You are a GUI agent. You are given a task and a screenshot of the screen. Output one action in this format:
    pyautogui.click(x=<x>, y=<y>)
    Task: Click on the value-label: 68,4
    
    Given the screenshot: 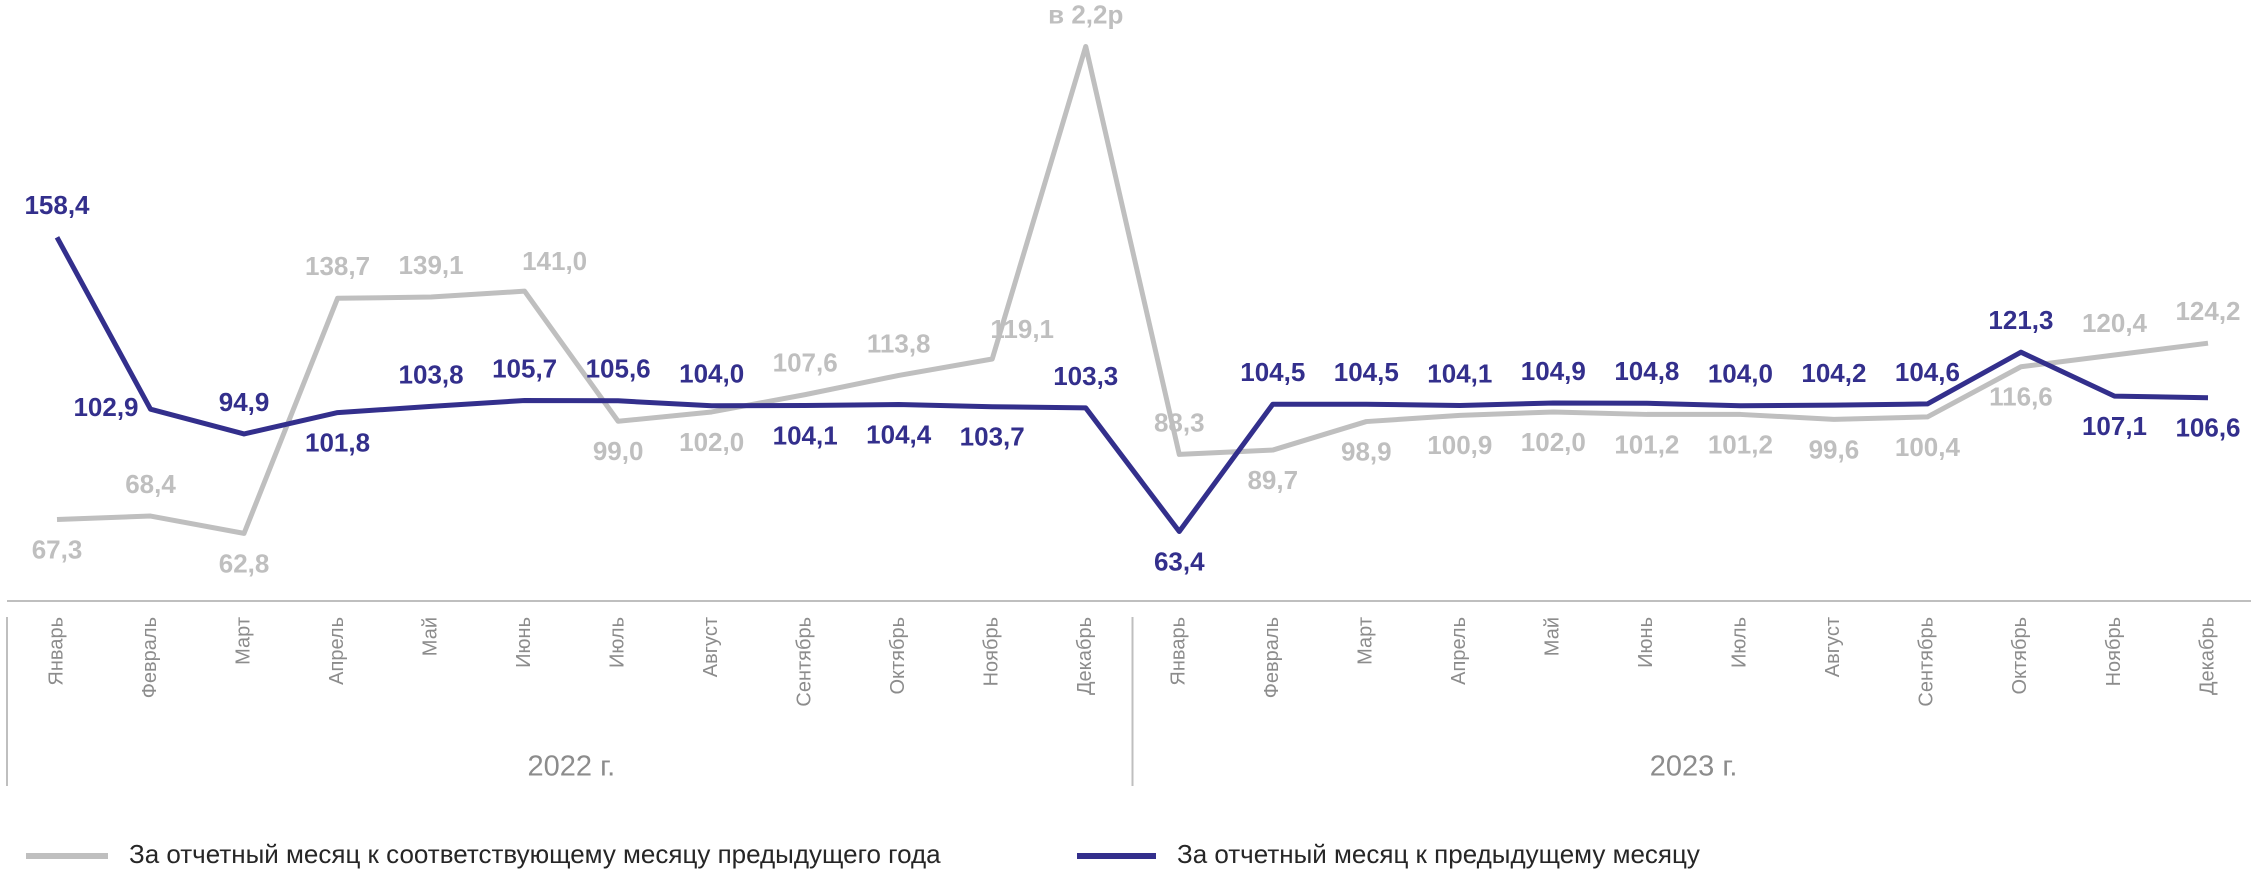 What is the action you would take?
    pyautogui.click(x=150, y=484)
    